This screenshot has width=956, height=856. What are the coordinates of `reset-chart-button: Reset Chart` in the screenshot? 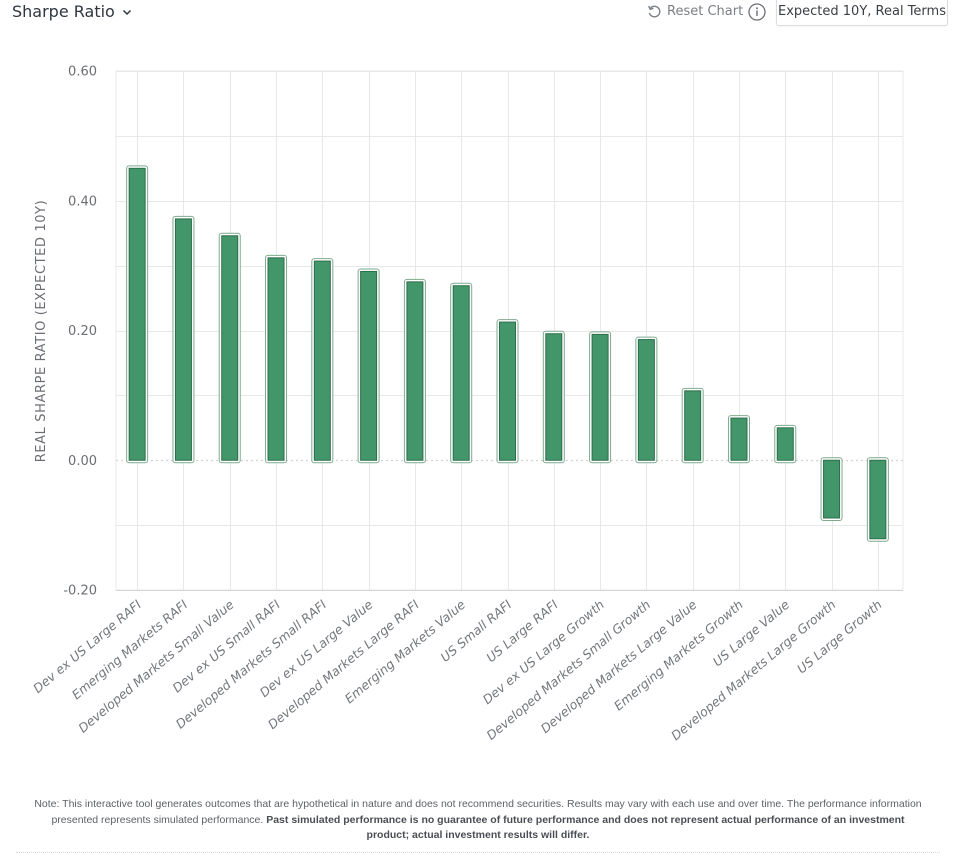 It's located at (695, 11).